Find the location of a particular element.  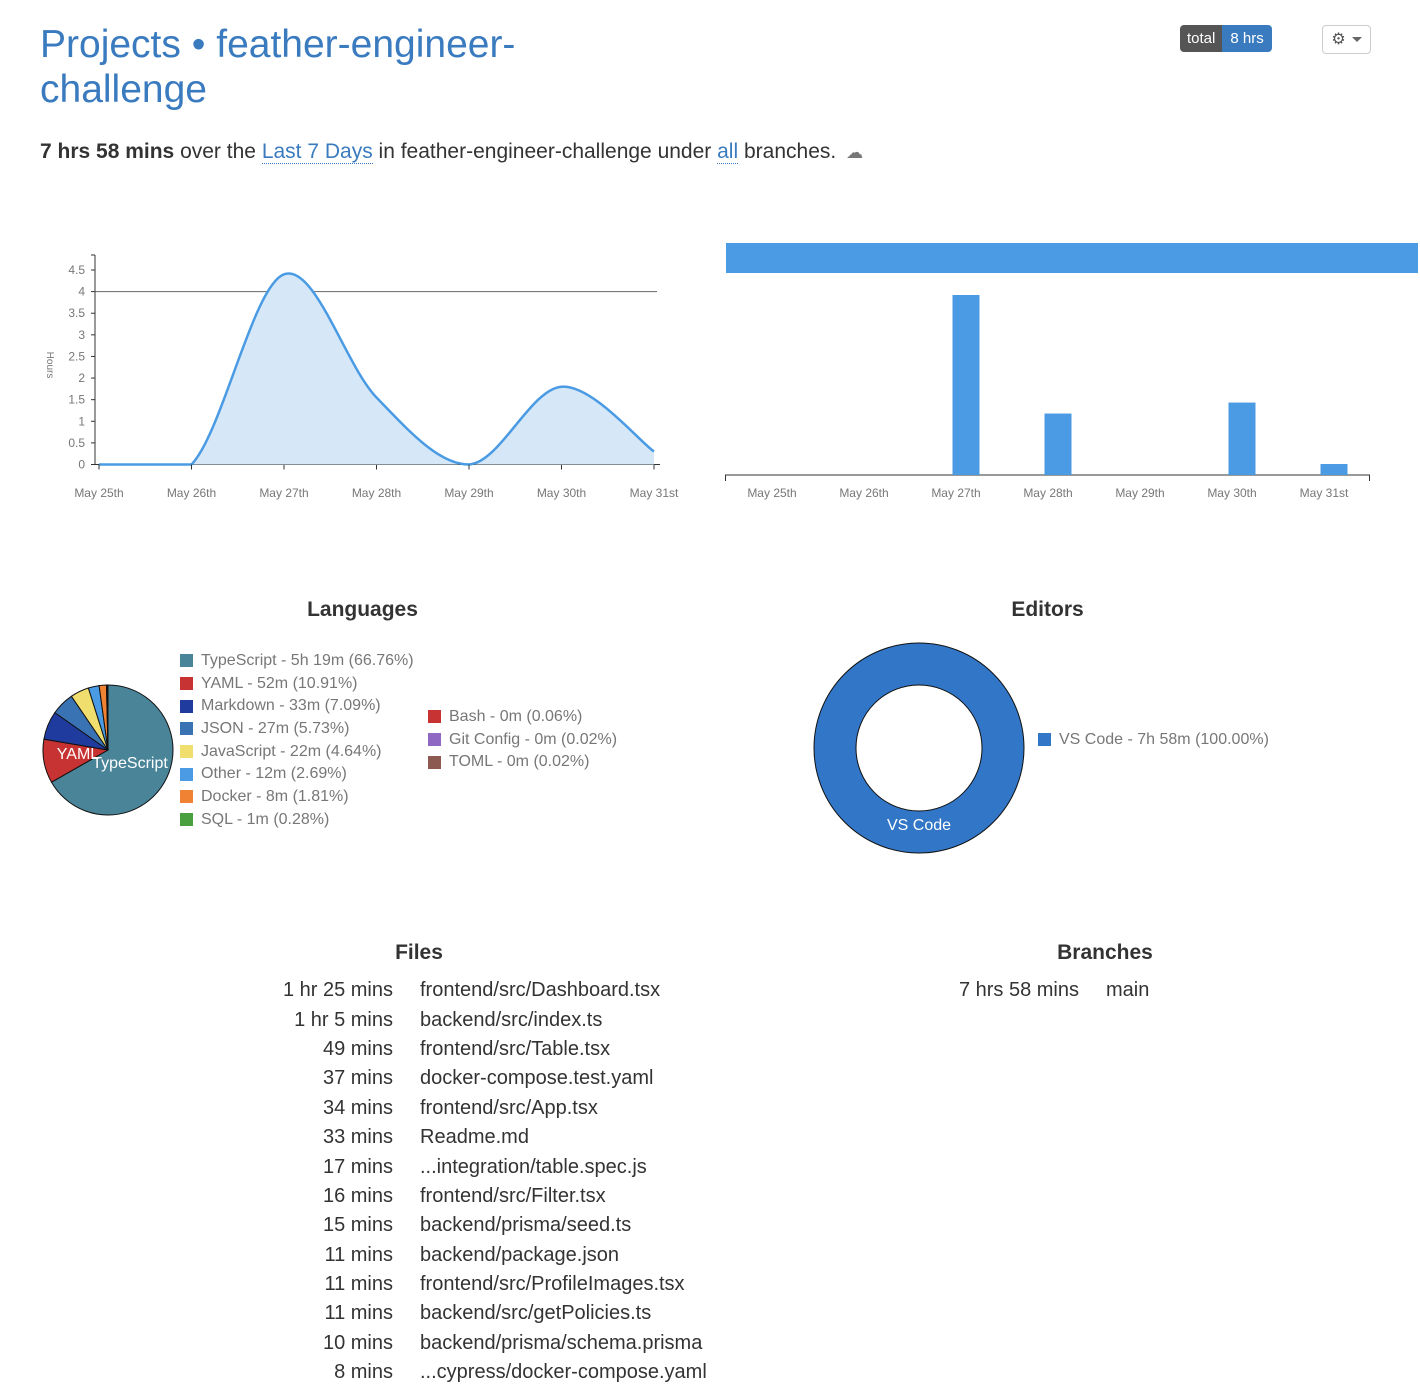

list-item: 37 mins docker-compose.test.yaml is located at coordinates (468, 1078).